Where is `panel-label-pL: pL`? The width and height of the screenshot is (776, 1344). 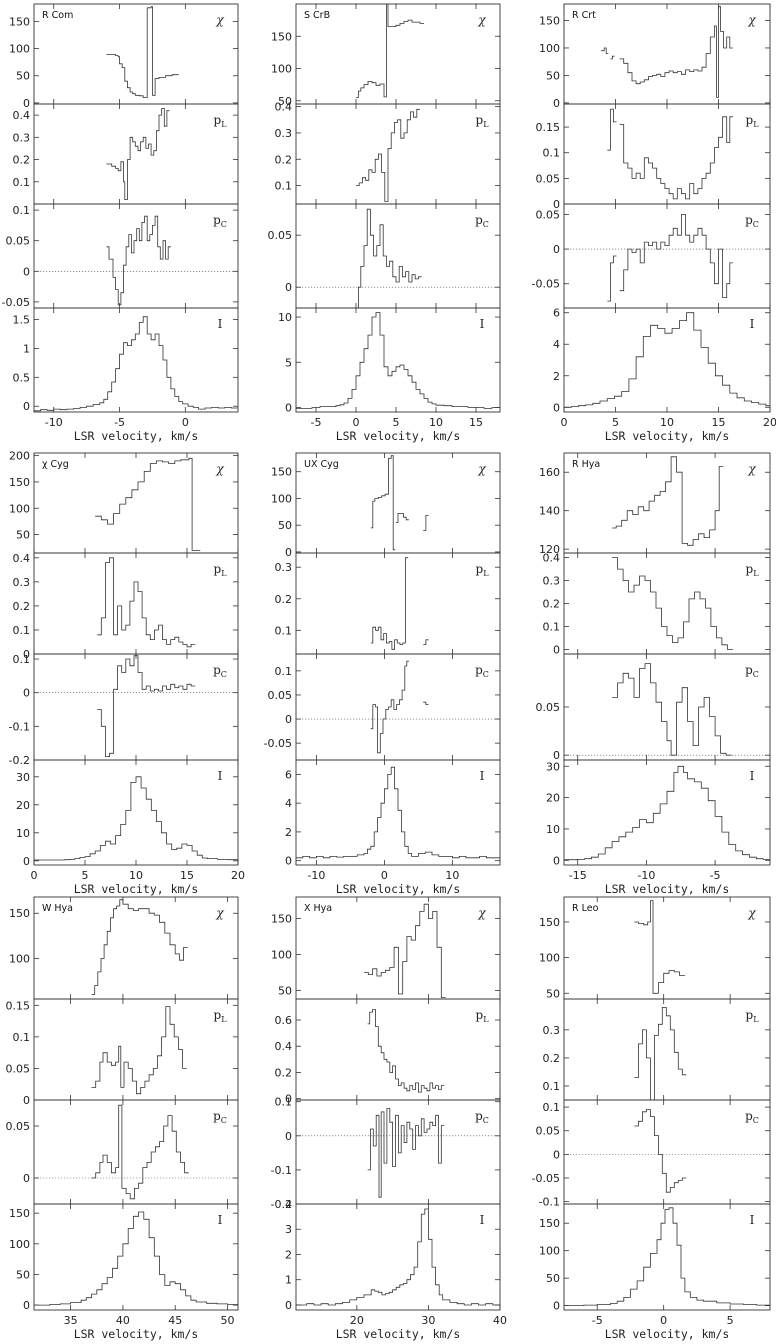
panel-label-pL: pL is located at coordinates (221, 1016).